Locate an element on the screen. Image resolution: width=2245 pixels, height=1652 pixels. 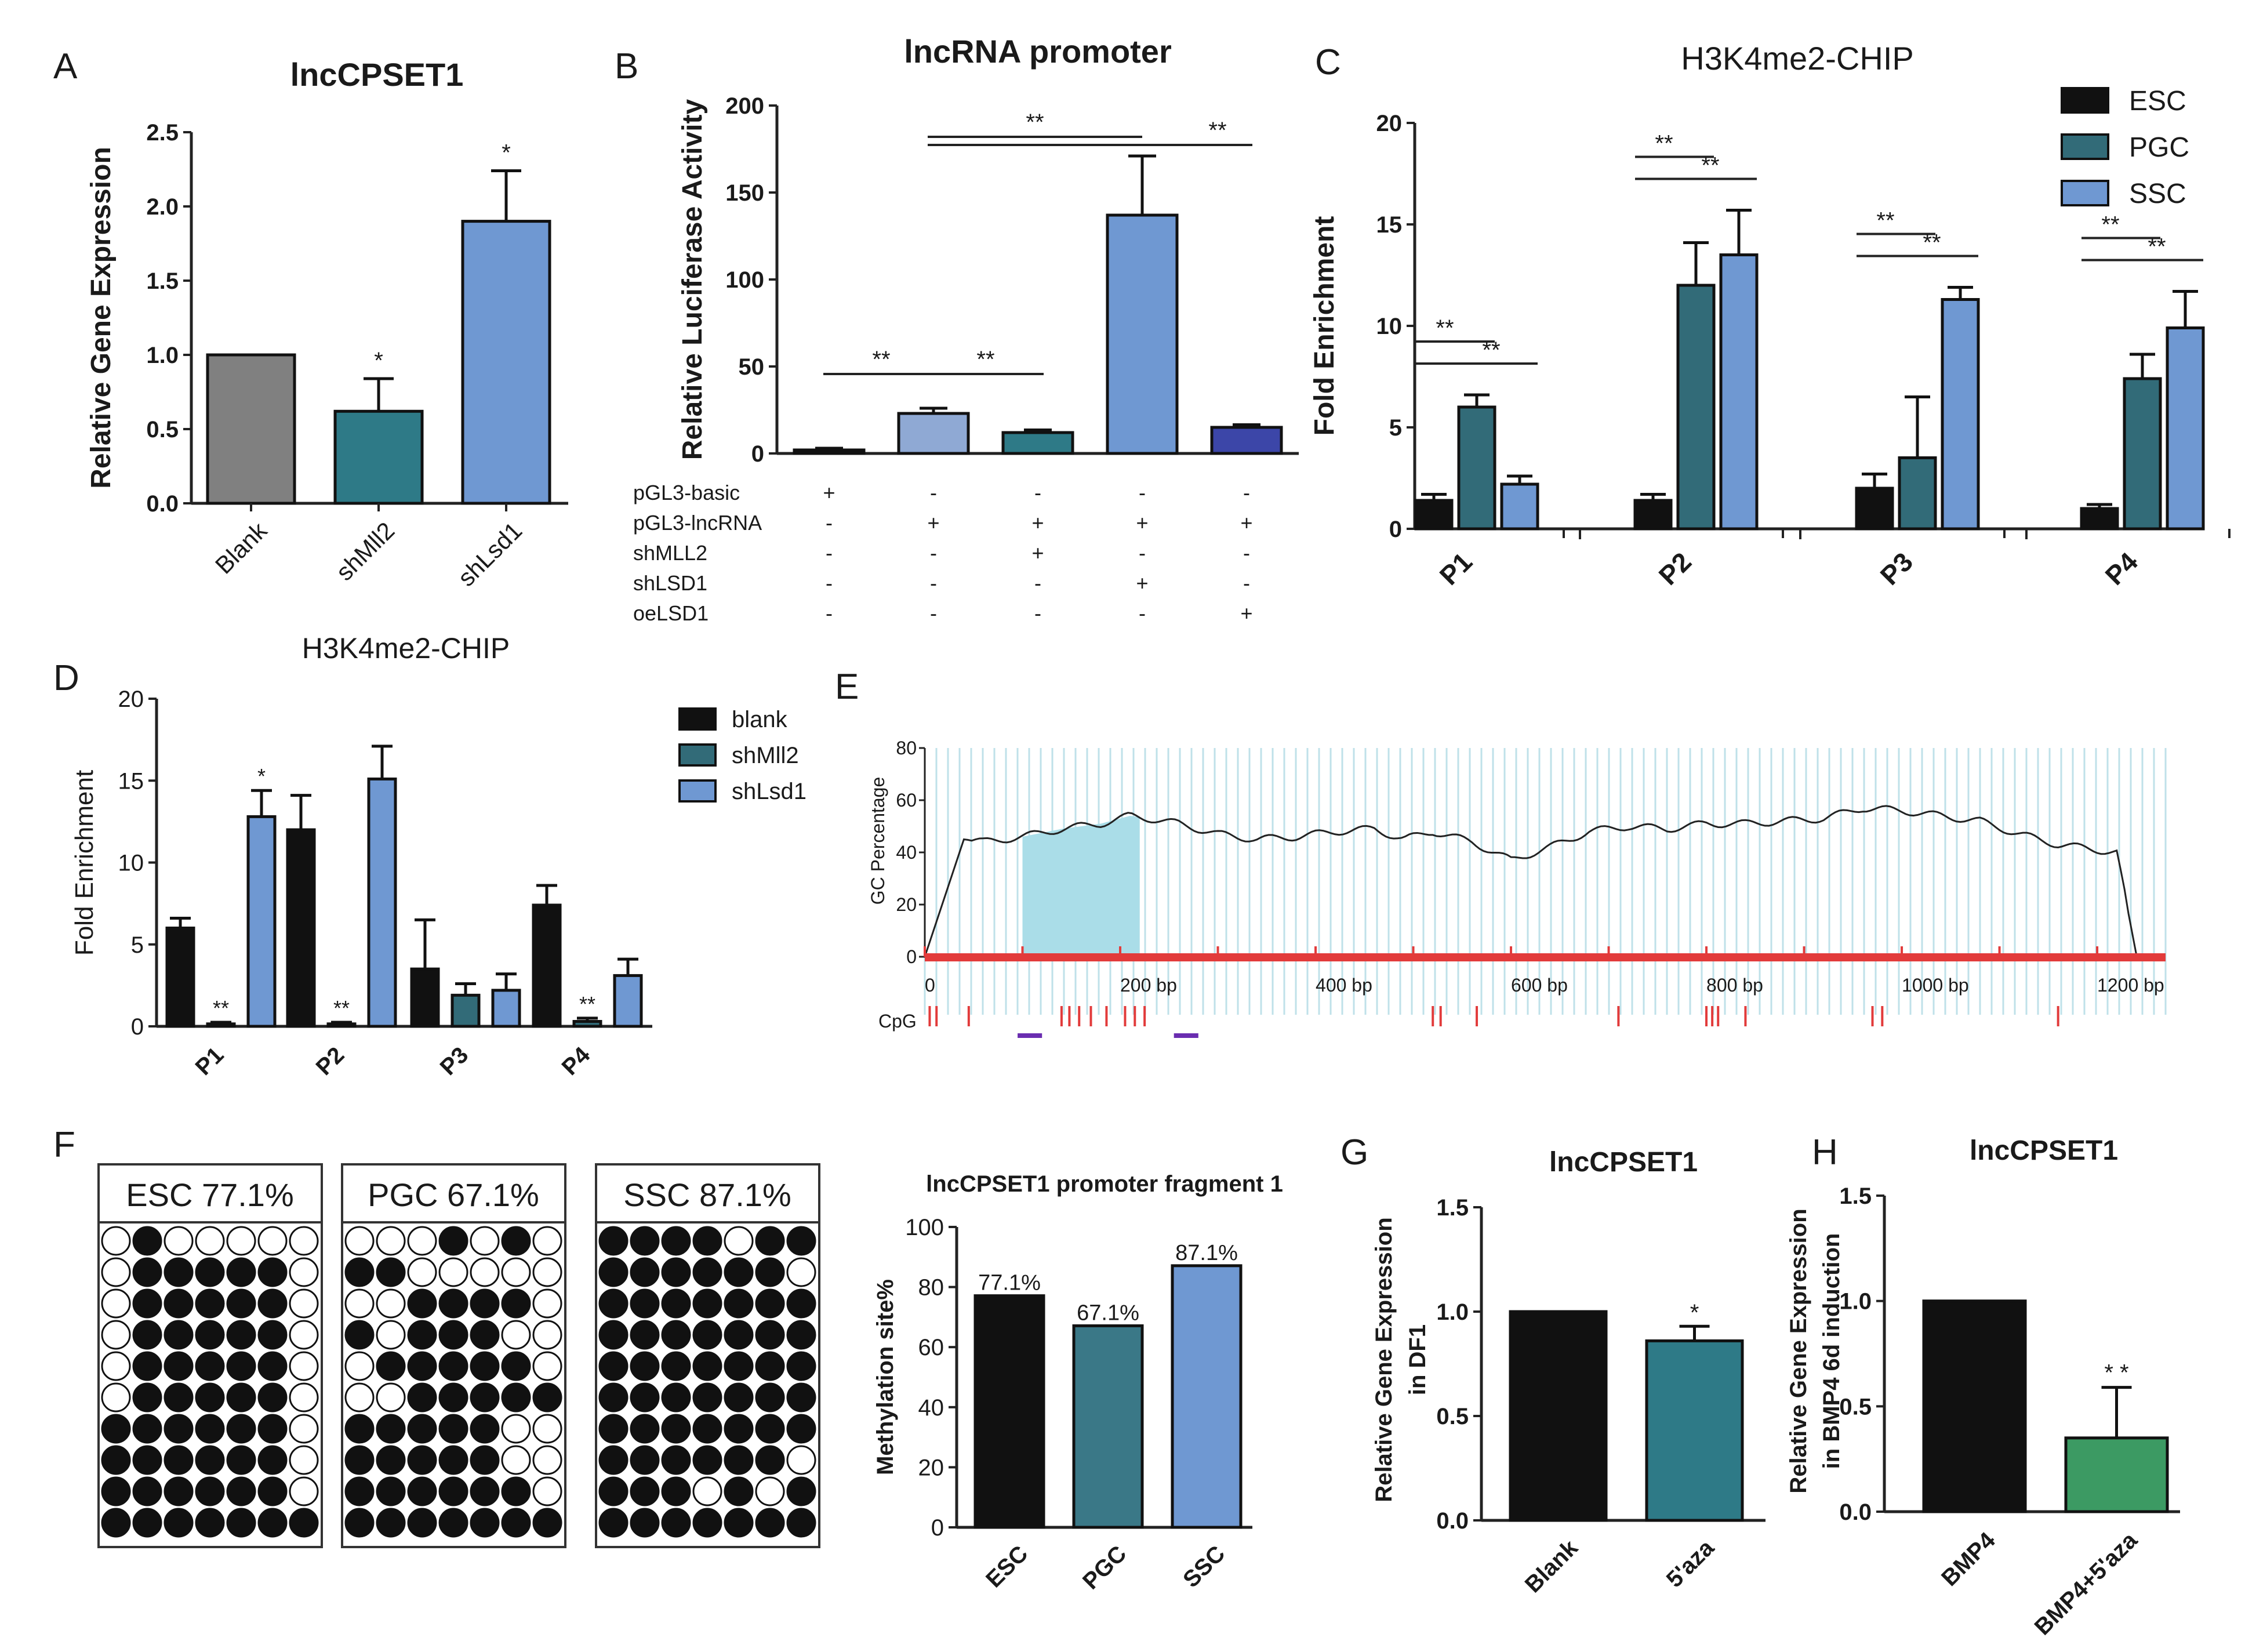
panel-c-legend-label: SSC is located at coordinates (2157, 194).